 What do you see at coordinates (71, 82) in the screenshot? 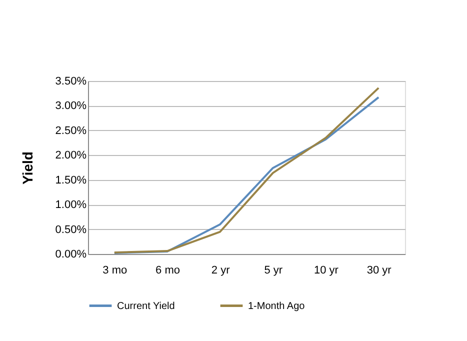
I see `y-tick-label: 3.50%` at bounding box center [71, 82].